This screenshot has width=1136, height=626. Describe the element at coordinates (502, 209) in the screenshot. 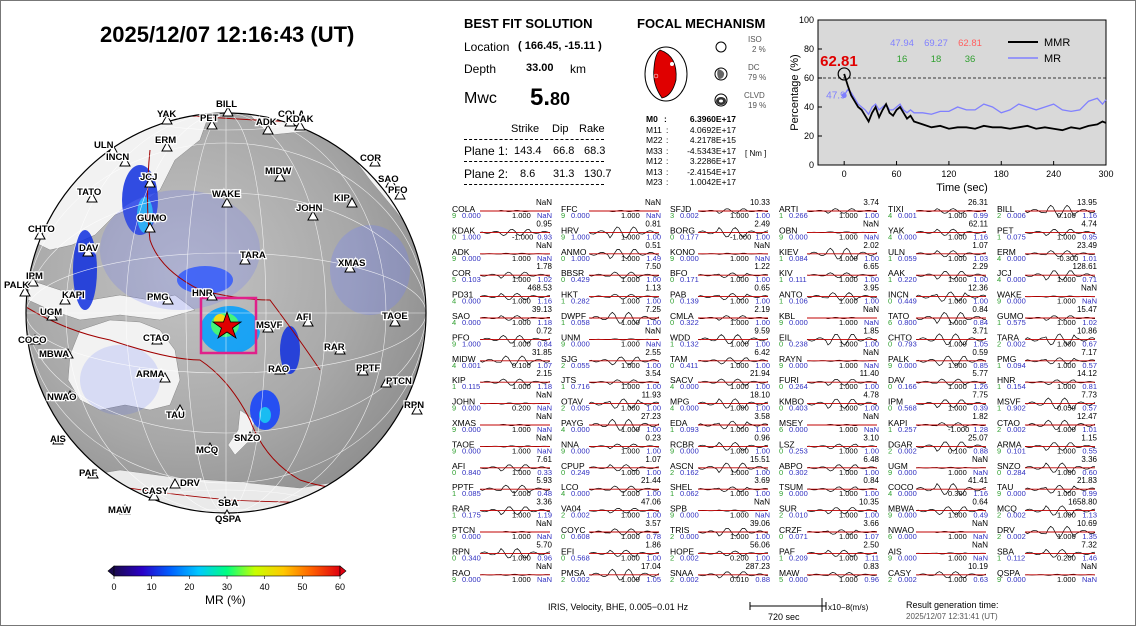

I see `station-cell: COLA NaN 9 0.000 1.000 NaN` at that location.